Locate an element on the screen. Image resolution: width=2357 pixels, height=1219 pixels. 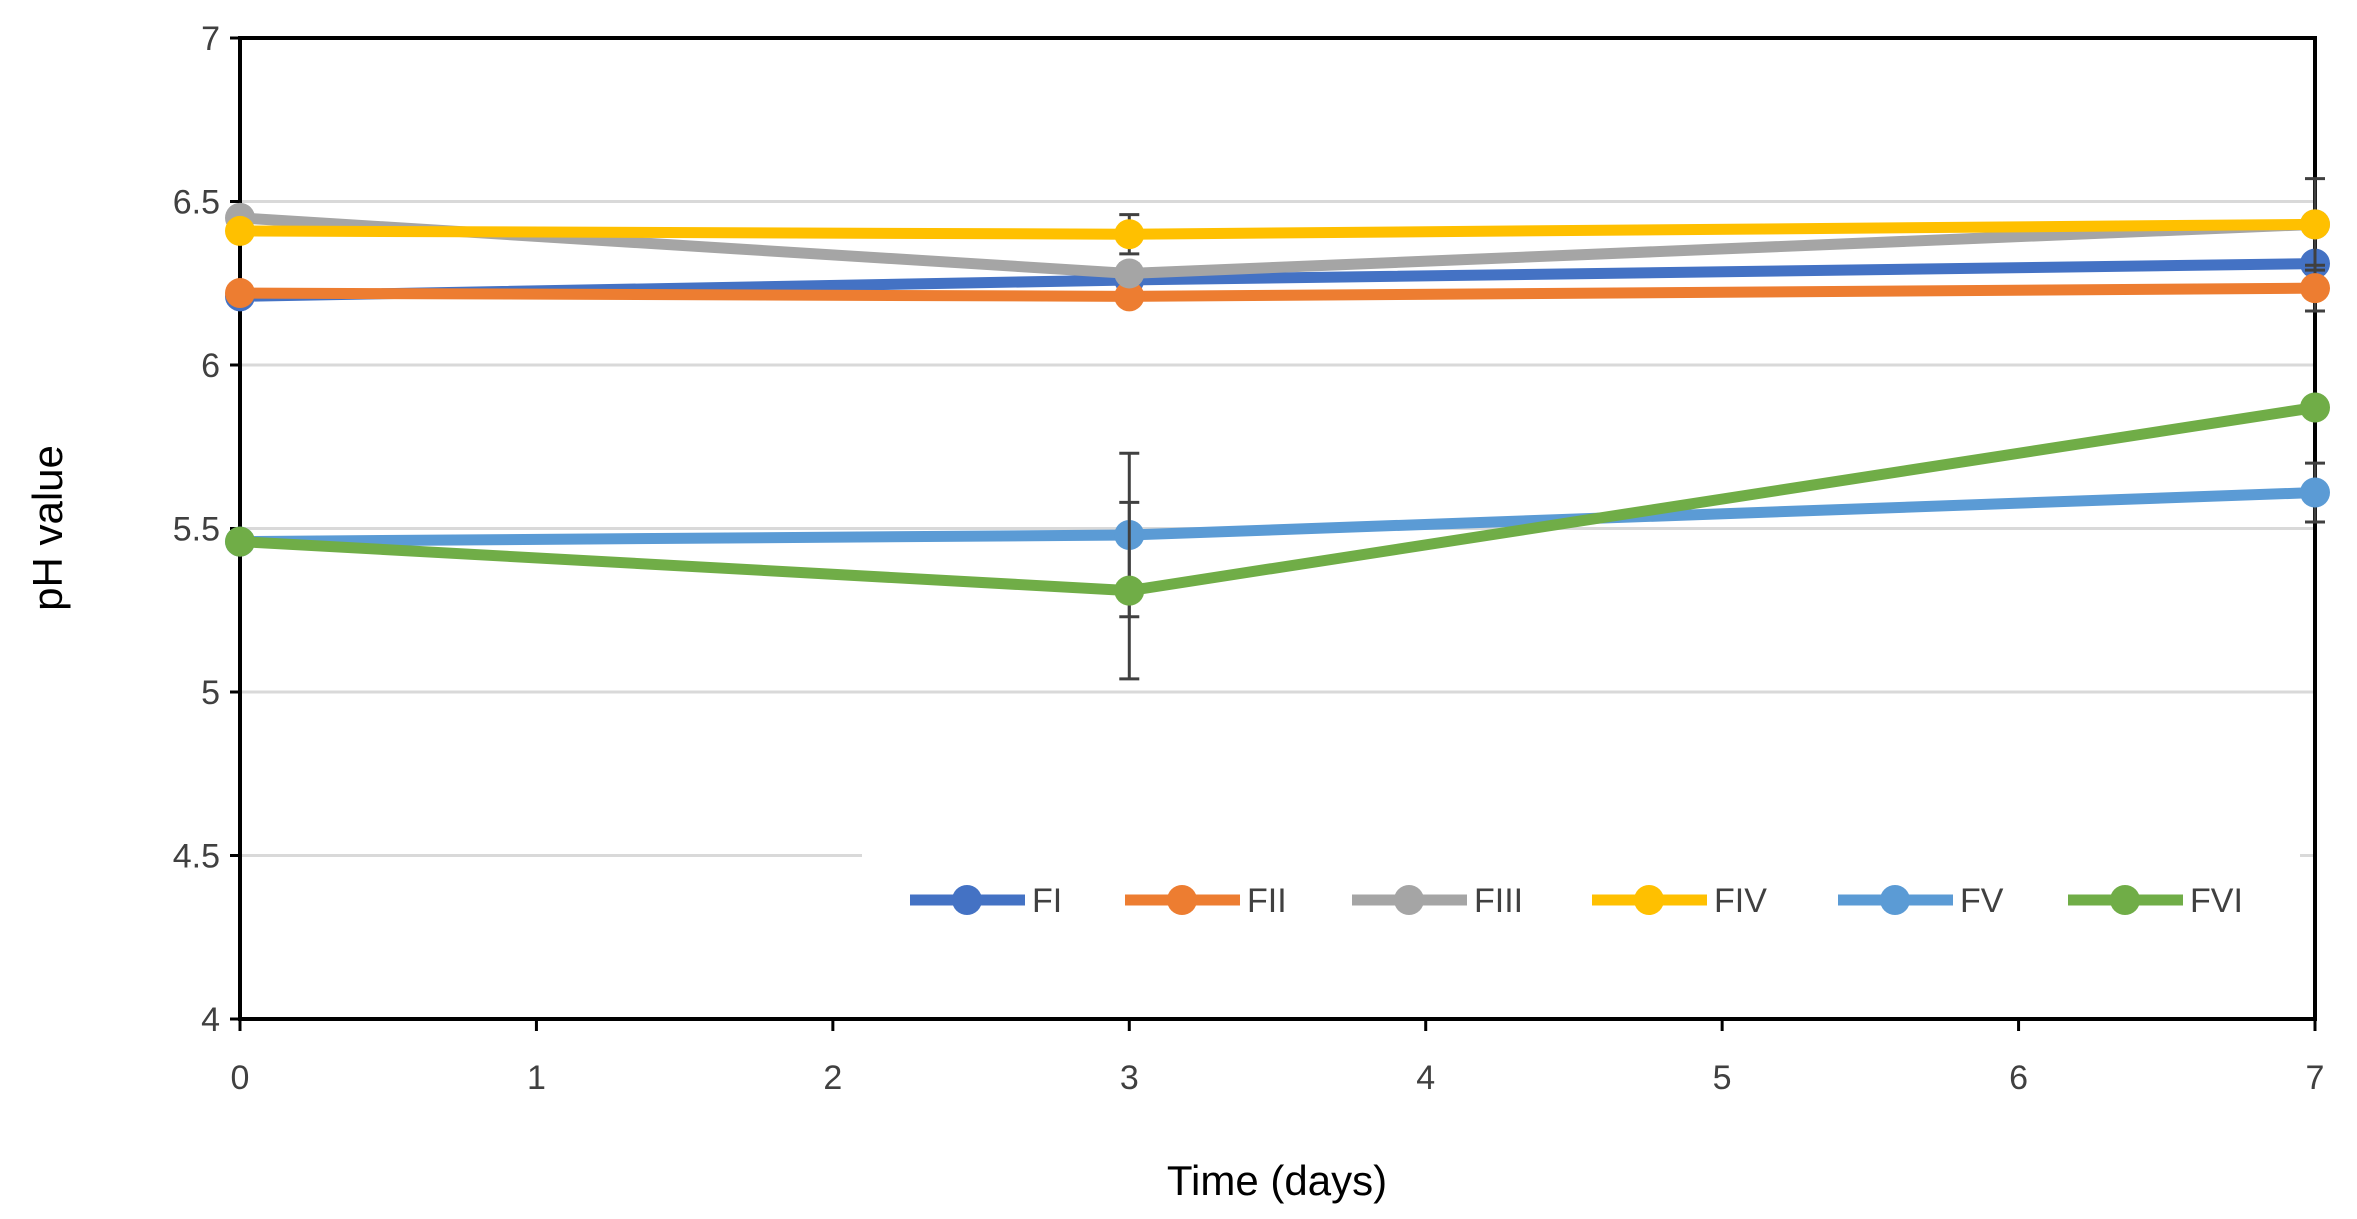
y-tick-label: 6.5 is located at coordinates (196, 203).